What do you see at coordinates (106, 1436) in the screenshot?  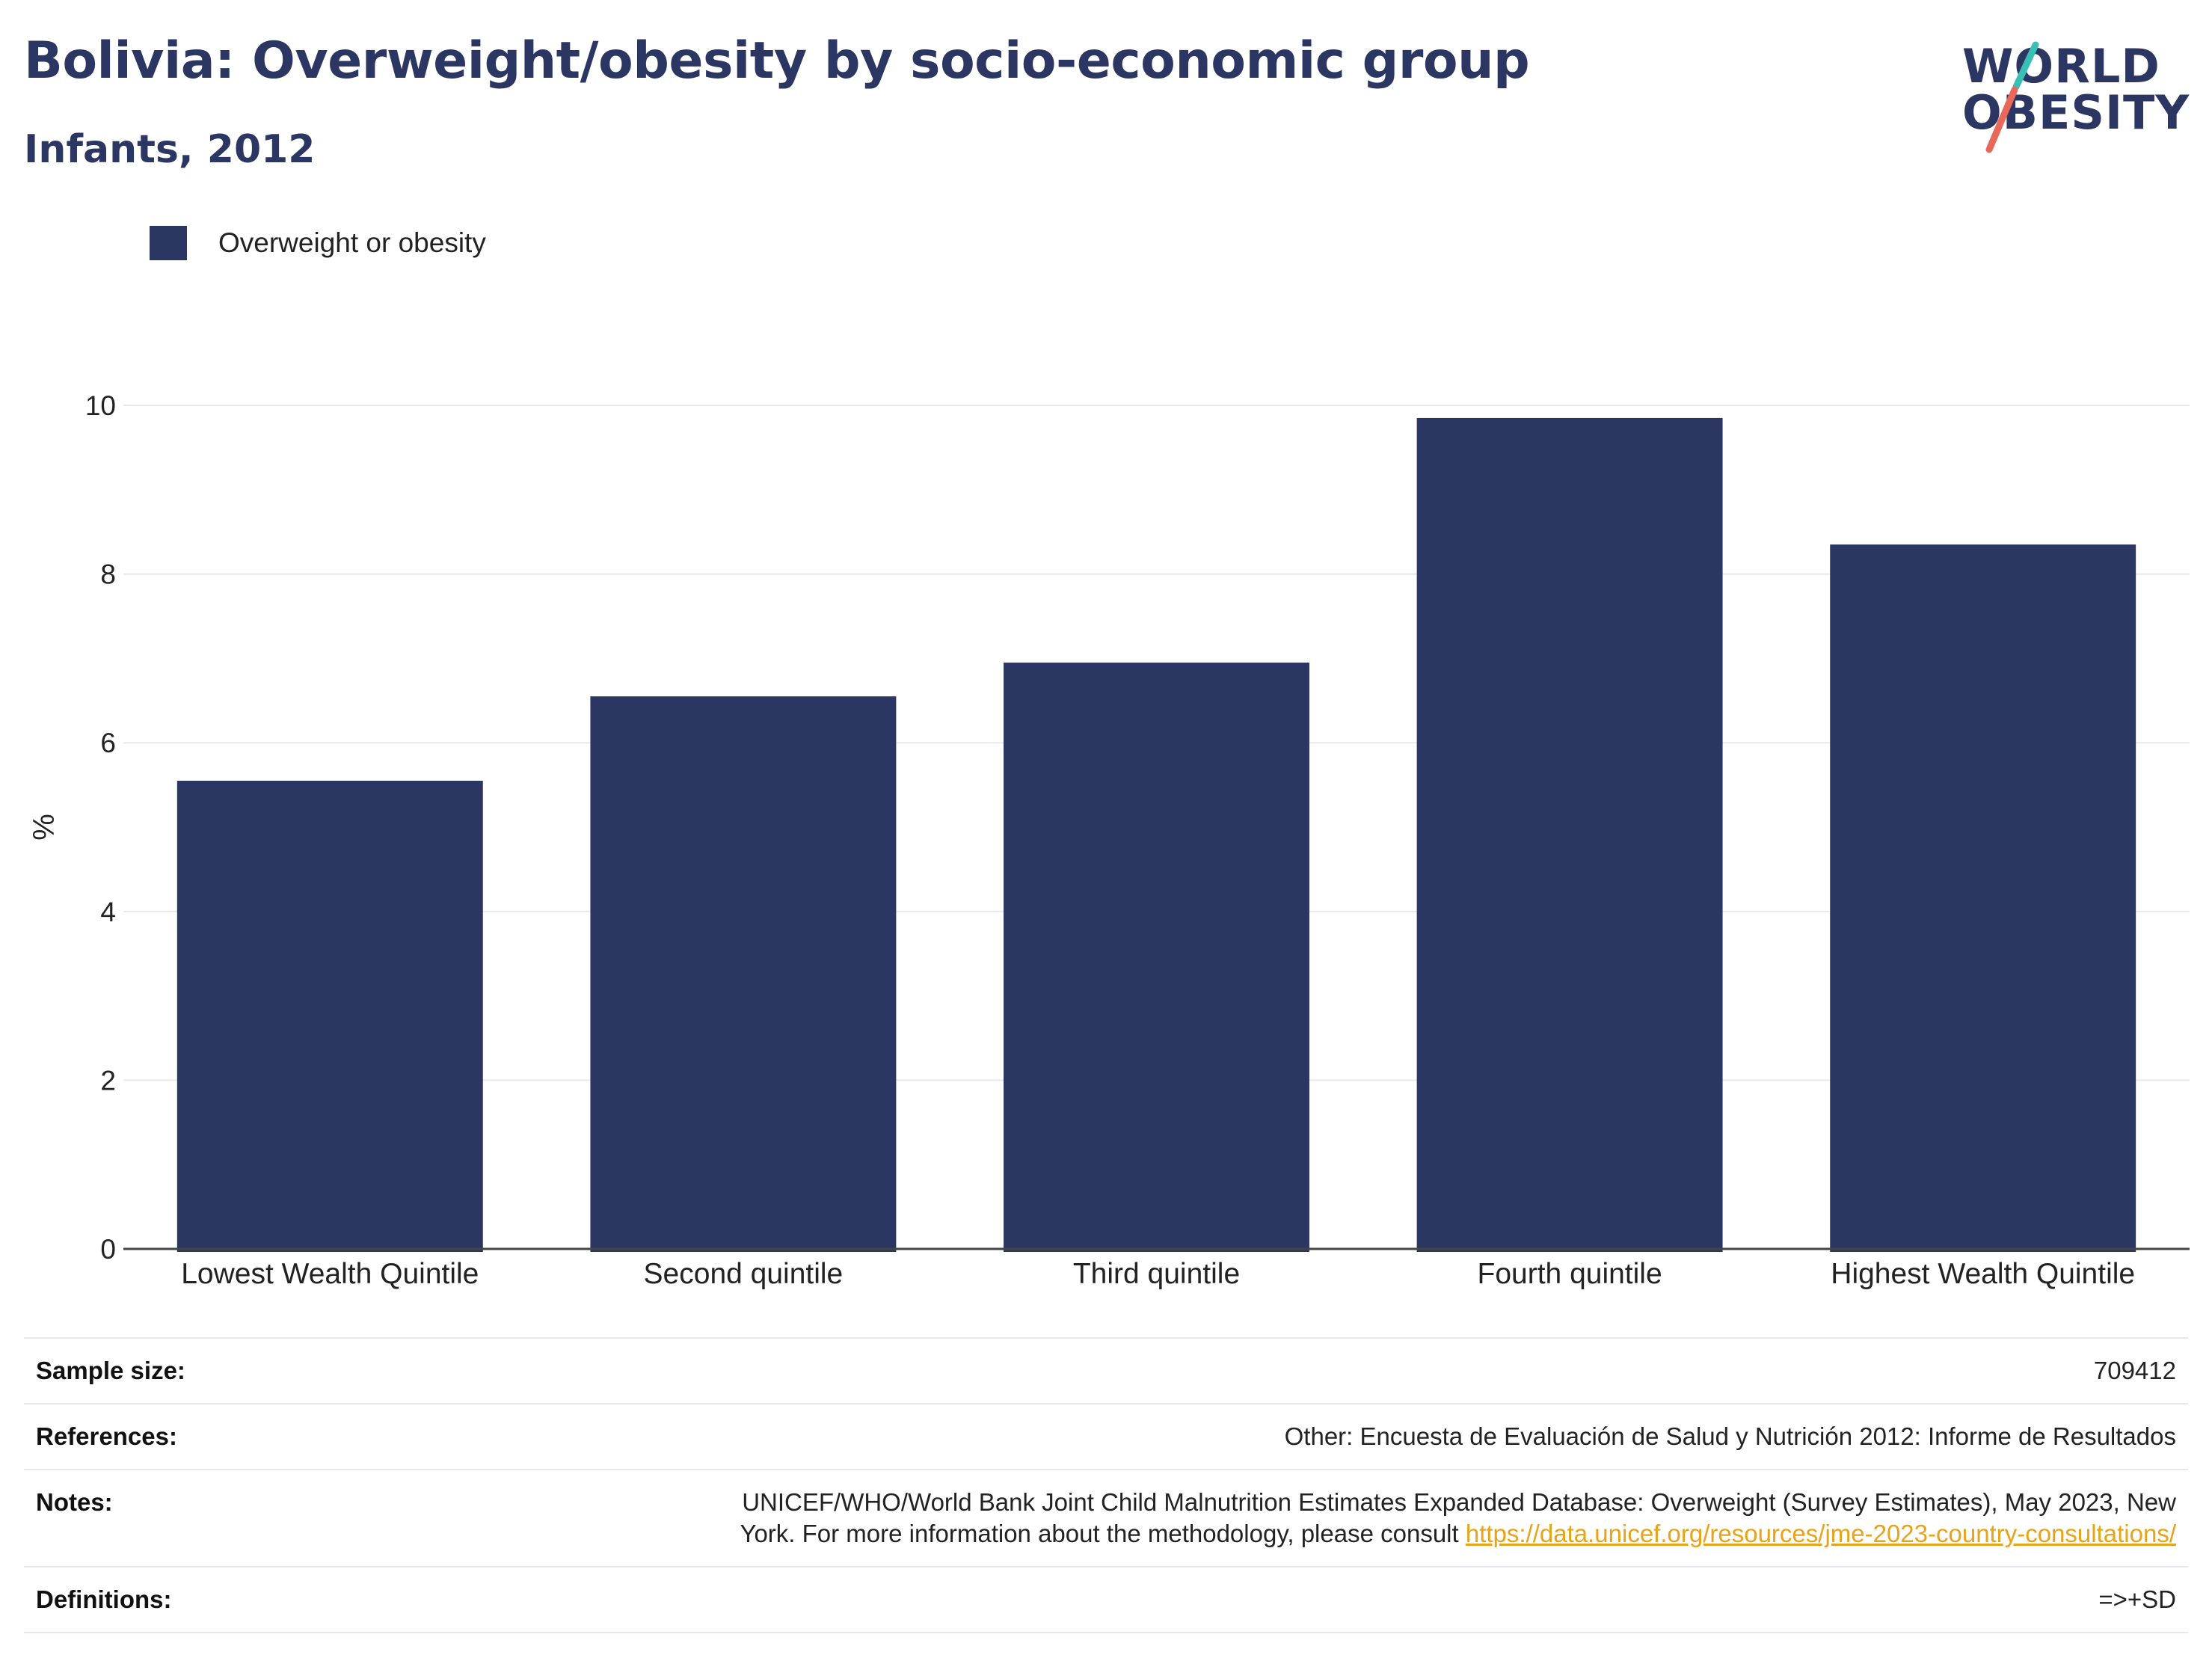 I see `references-label: References:` at bounding box center [106, 1436].